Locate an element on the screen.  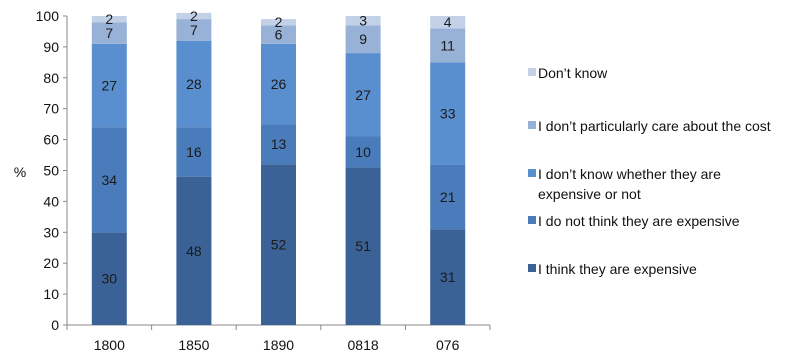
data-label: 28 is located at coordinates (194, 84).